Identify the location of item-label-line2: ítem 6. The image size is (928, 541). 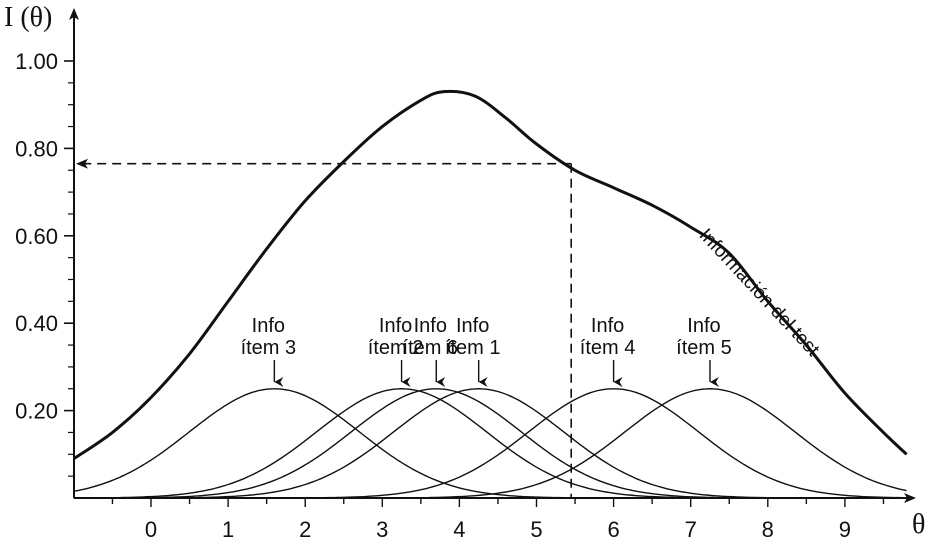
(430, 348).